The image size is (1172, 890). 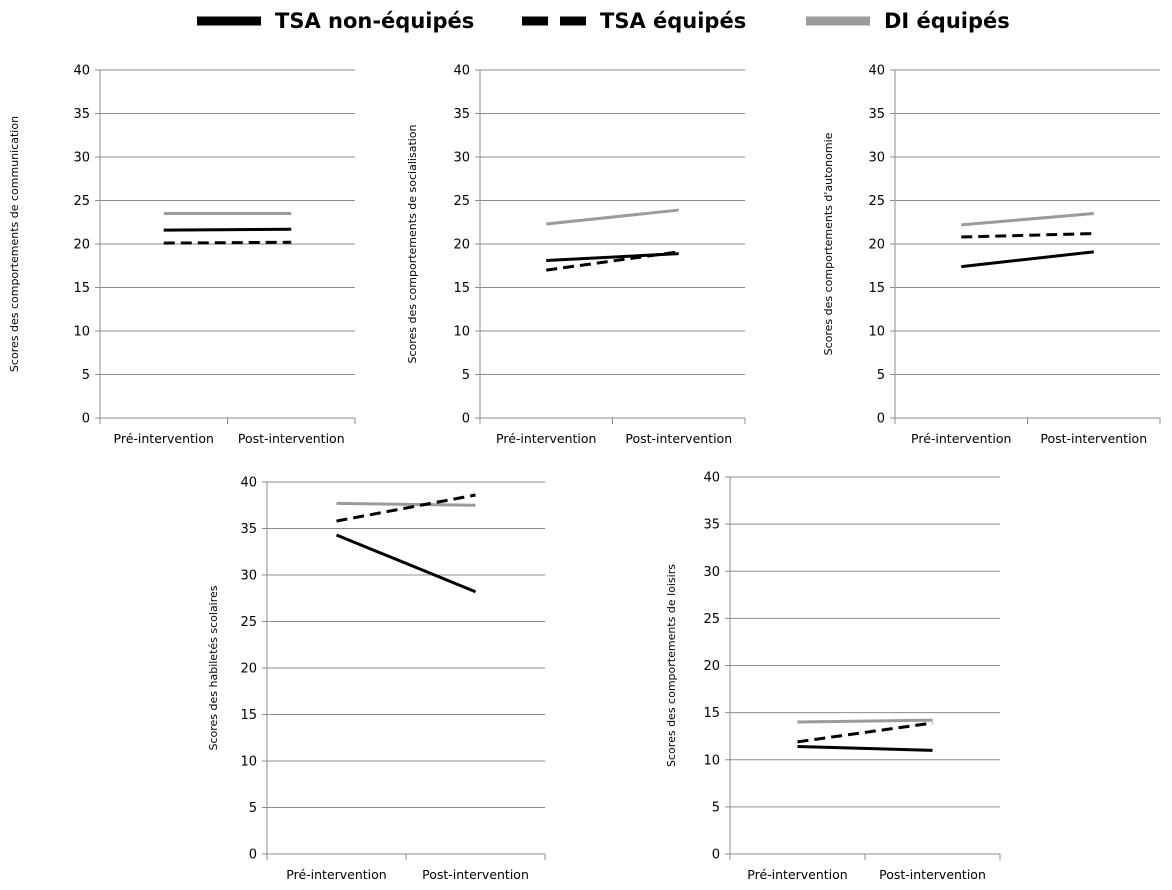 I want to click on y-axis-label: Scores des comportements d'autonomie, so click(x=828, y=243).